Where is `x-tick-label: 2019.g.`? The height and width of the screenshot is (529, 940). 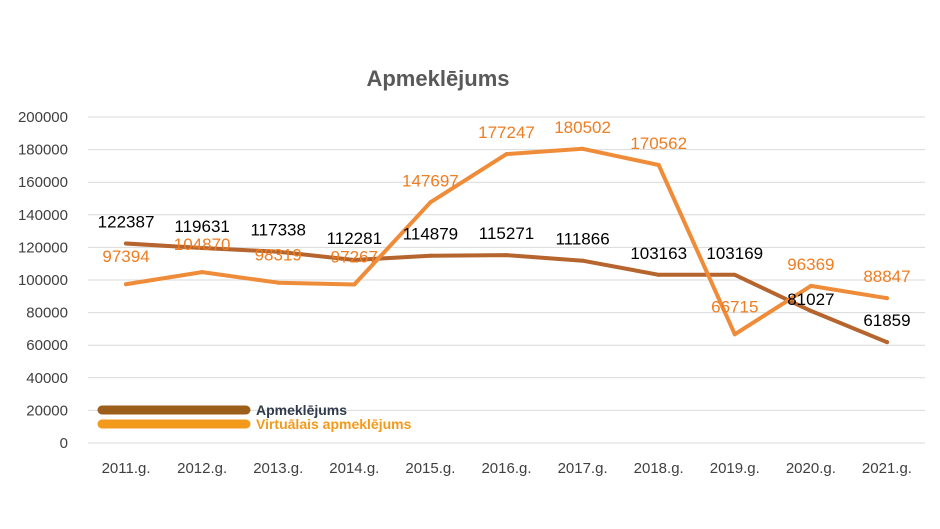 x-tick-label: 2019.g. is located at coordinates (735, 468).